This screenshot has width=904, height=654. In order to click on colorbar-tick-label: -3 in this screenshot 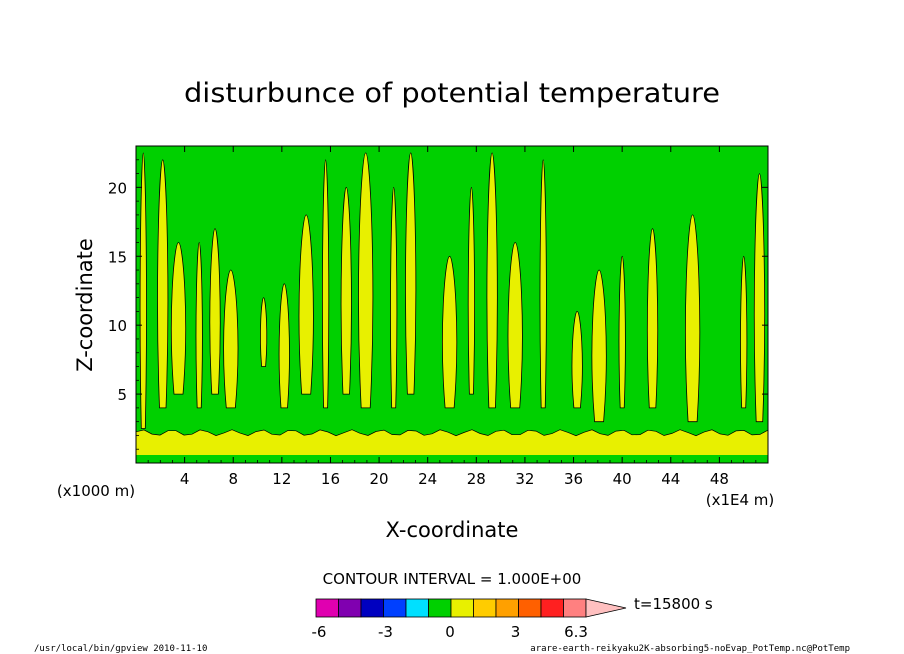, I will do `click(385, 632)`.